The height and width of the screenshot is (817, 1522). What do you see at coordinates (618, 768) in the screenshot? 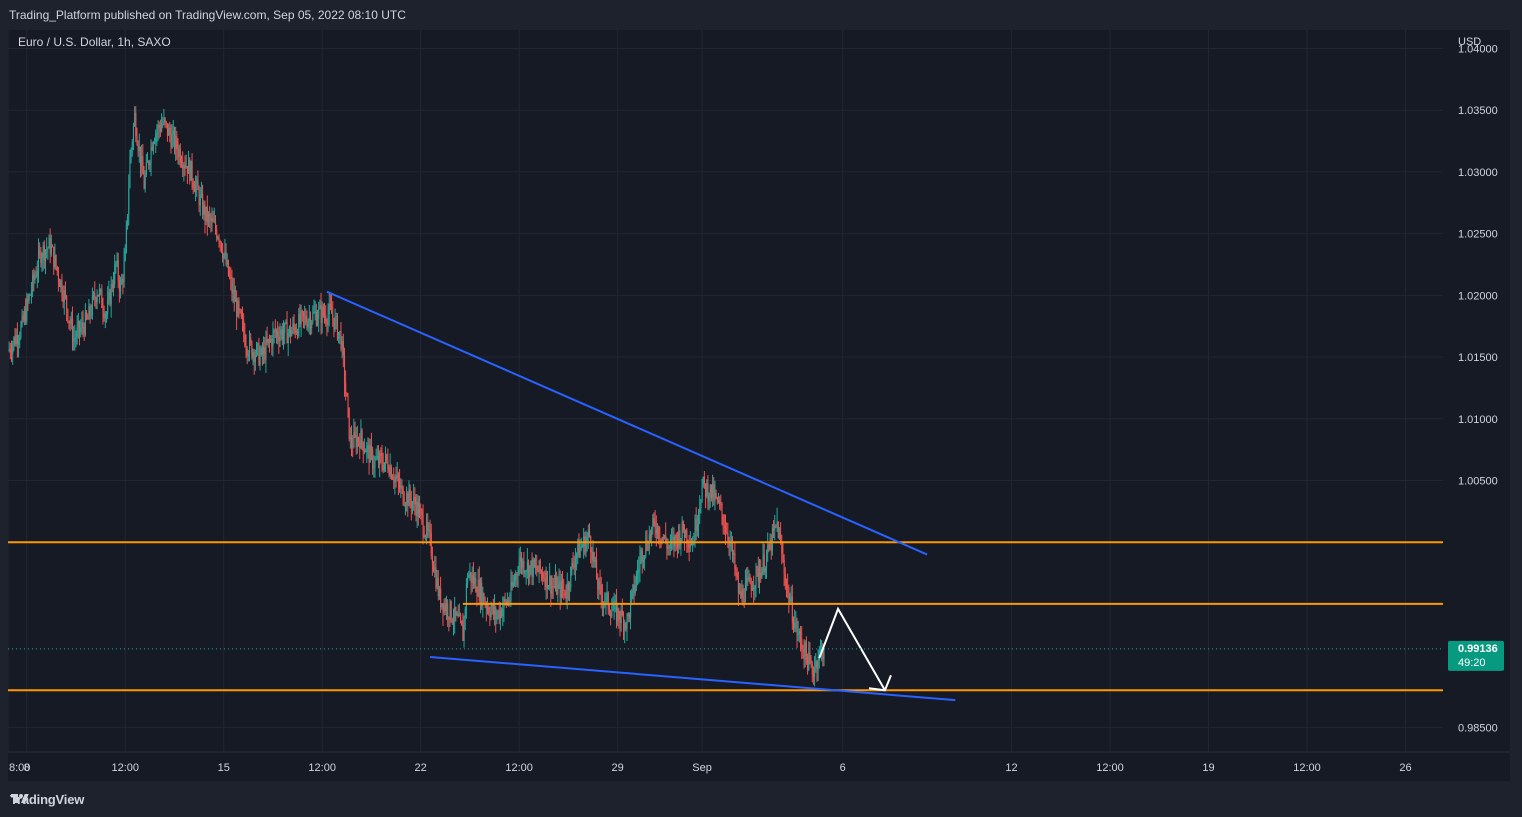
I see `time-tick-label: 29` at bounding box center [618, 768].